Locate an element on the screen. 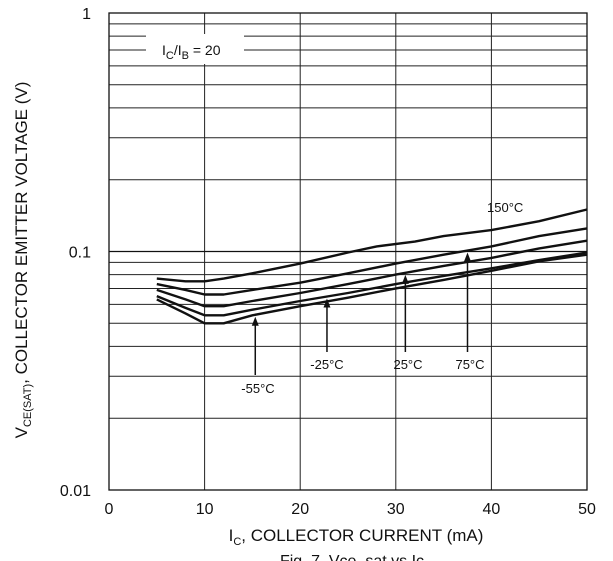  annotation-ic-sub: C is located at coordinates (170, 56).